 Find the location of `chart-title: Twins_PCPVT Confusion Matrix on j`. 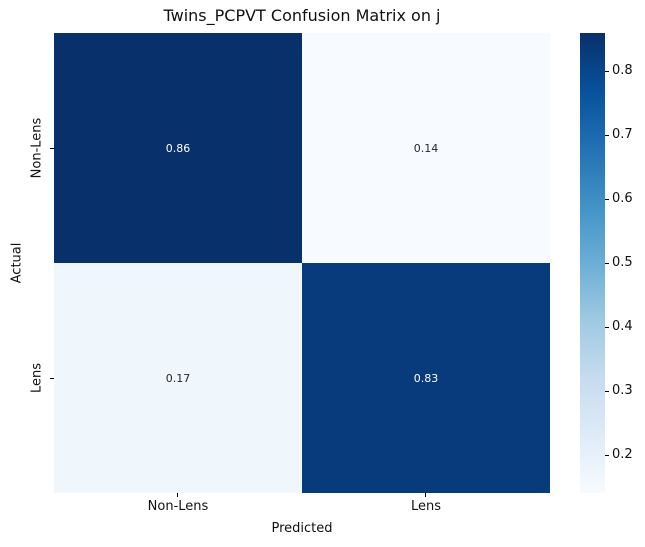

chart-title: Twins_PCPVT Confusion Matrix on j is located at coordinates (302, 15).